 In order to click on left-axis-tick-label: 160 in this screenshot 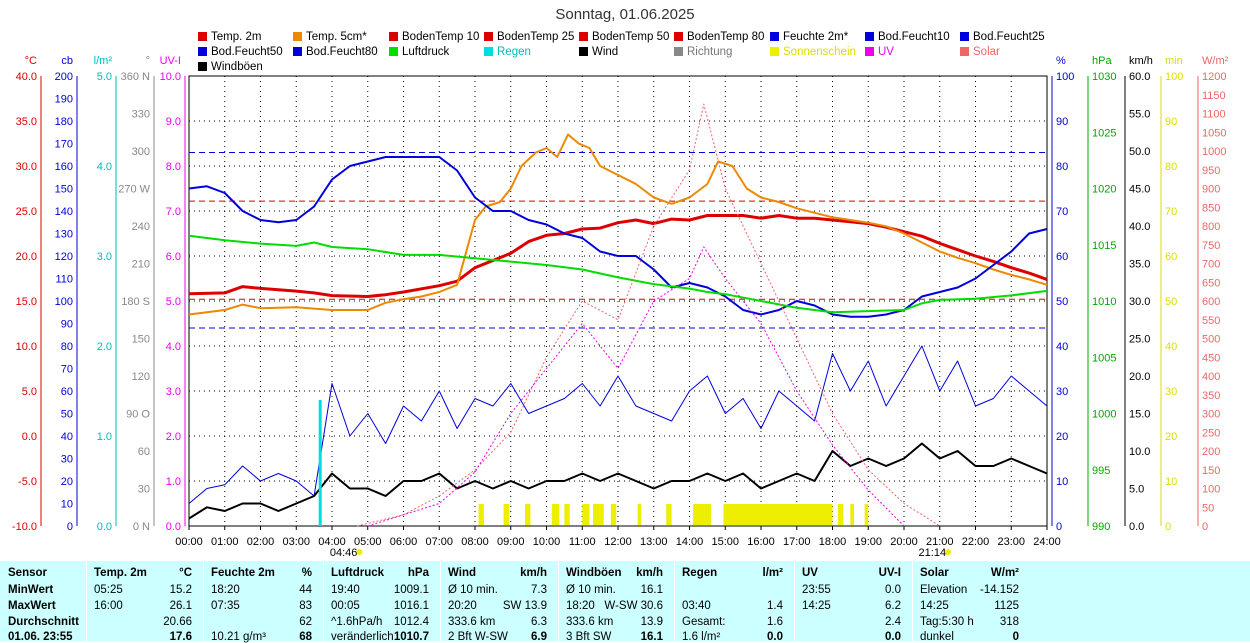, I will do `click(64, 167)`.